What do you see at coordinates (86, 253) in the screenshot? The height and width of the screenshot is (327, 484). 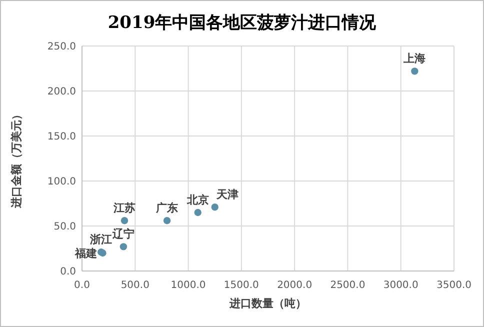 I see `annotation: 福建` at bounding box center [86, 253].